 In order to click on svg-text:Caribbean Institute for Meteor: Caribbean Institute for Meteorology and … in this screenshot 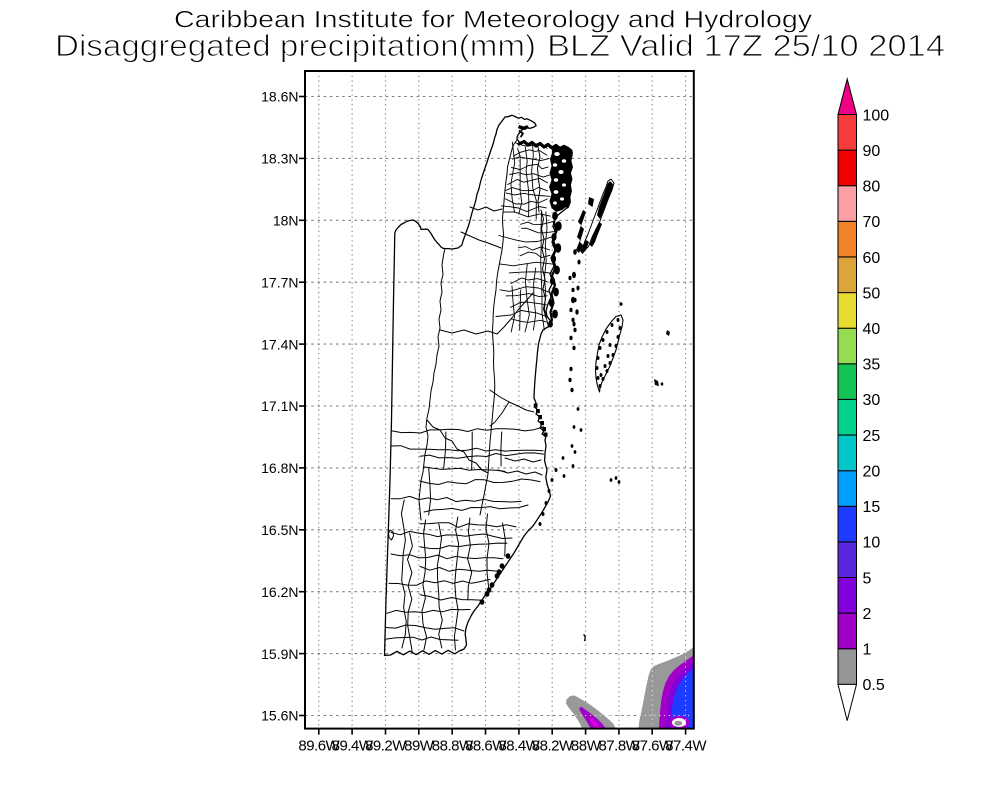, I will do `click(493, 20)`.